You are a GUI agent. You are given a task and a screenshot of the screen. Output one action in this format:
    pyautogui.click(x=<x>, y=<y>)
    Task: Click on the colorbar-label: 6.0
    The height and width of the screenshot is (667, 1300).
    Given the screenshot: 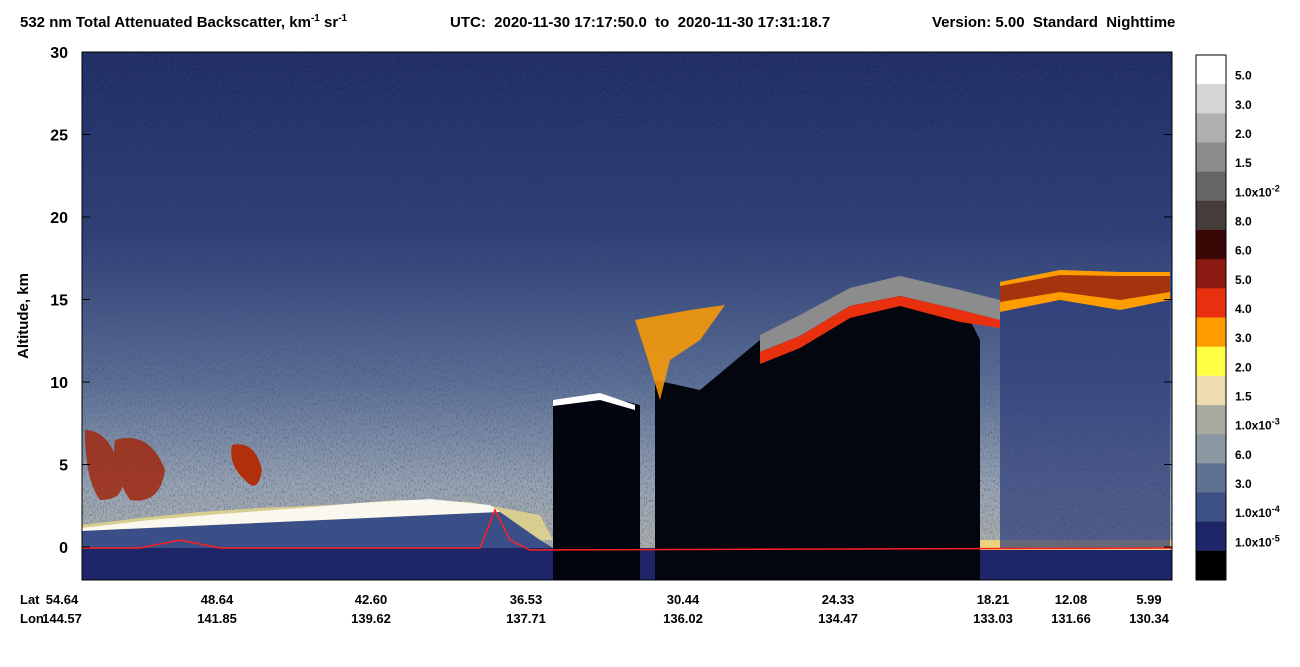 What is the action you would take?
    pyautogui.click(x=1243, y=455)
    